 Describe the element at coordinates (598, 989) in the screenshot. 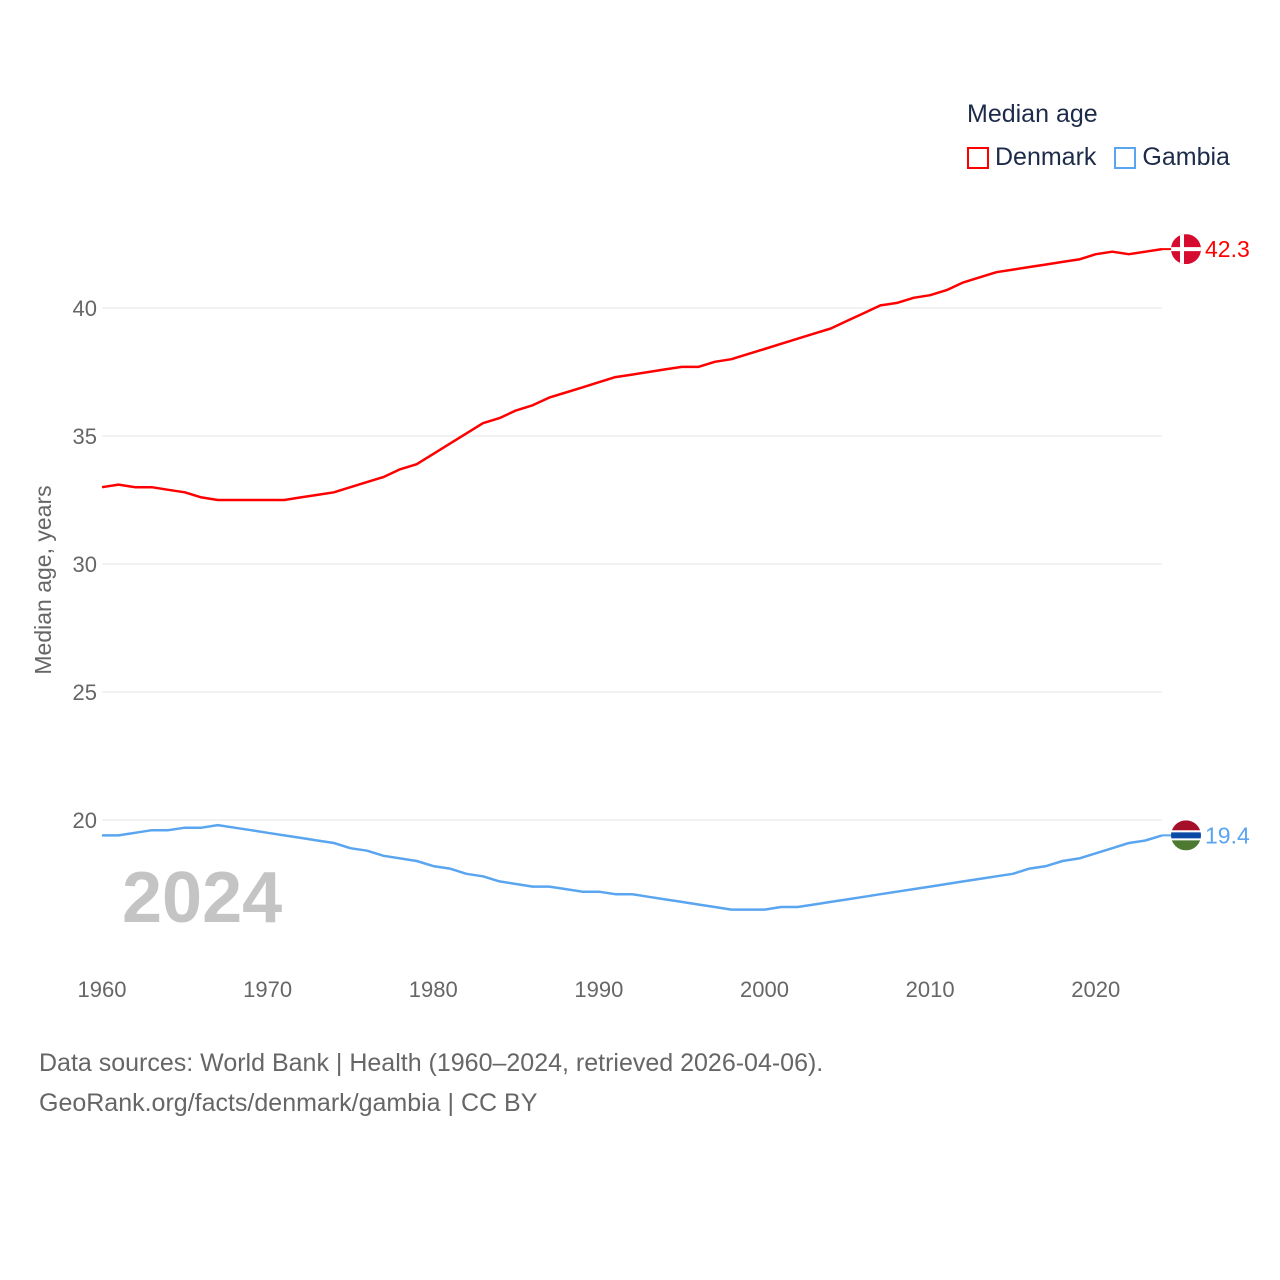

I see `x-tick-label: 1990` at that location.